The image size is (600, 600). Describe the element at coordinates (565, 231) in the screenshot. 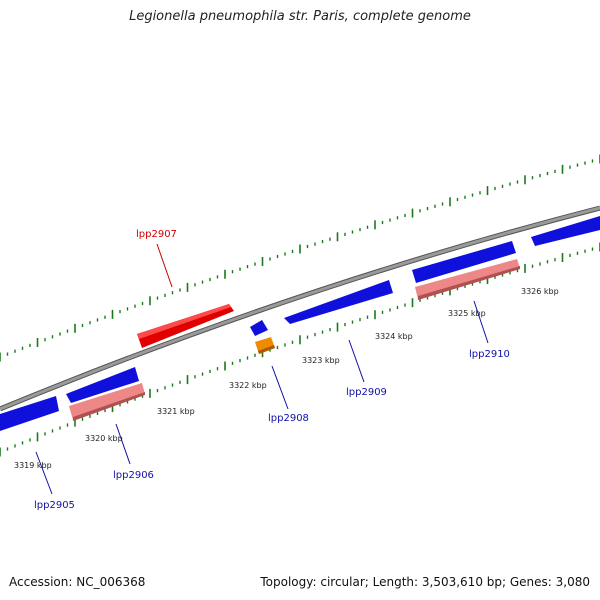

I see `gene-arrow-next` at that location.